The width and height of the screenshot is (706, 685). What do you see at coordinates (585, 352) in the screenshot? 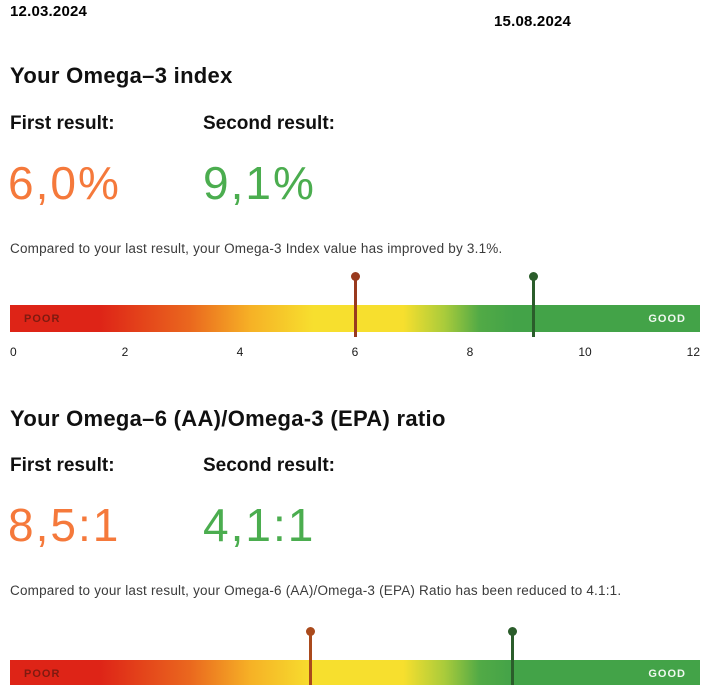
I see `axis-tick-label: 10` at bounding box center [585, 352].